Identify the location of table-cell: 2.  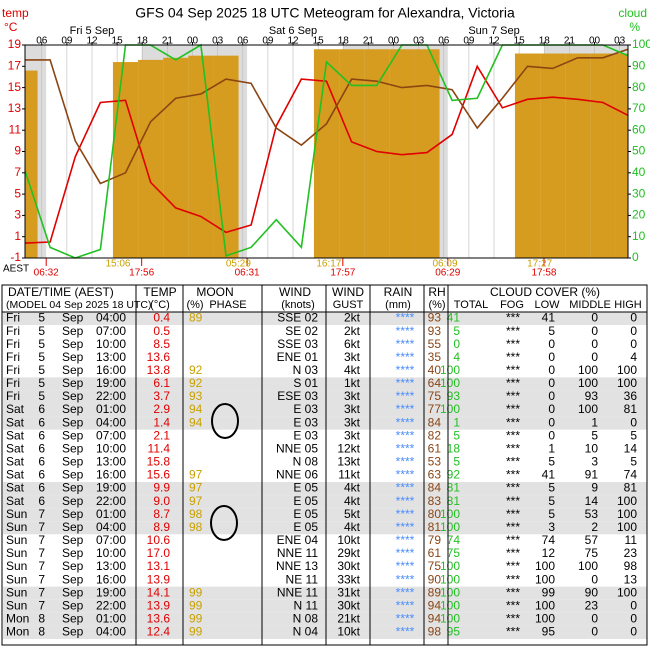
(594, 527).